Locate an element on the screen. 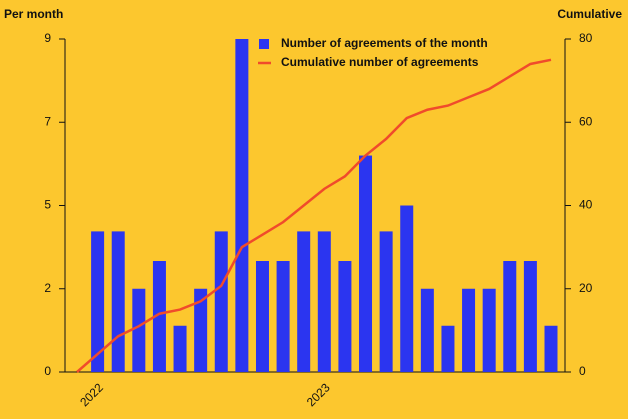  legend-label: Number of agreements of the month is located at coordinates (384, 43).